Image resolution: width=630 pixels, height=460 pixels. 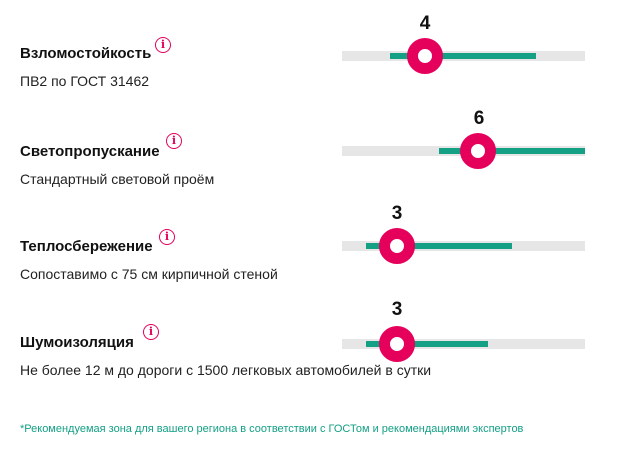 What do you see at coordinates (425, 23) in the screenshot?
I see `rating-value: 4` at bounding box center [425, 23].